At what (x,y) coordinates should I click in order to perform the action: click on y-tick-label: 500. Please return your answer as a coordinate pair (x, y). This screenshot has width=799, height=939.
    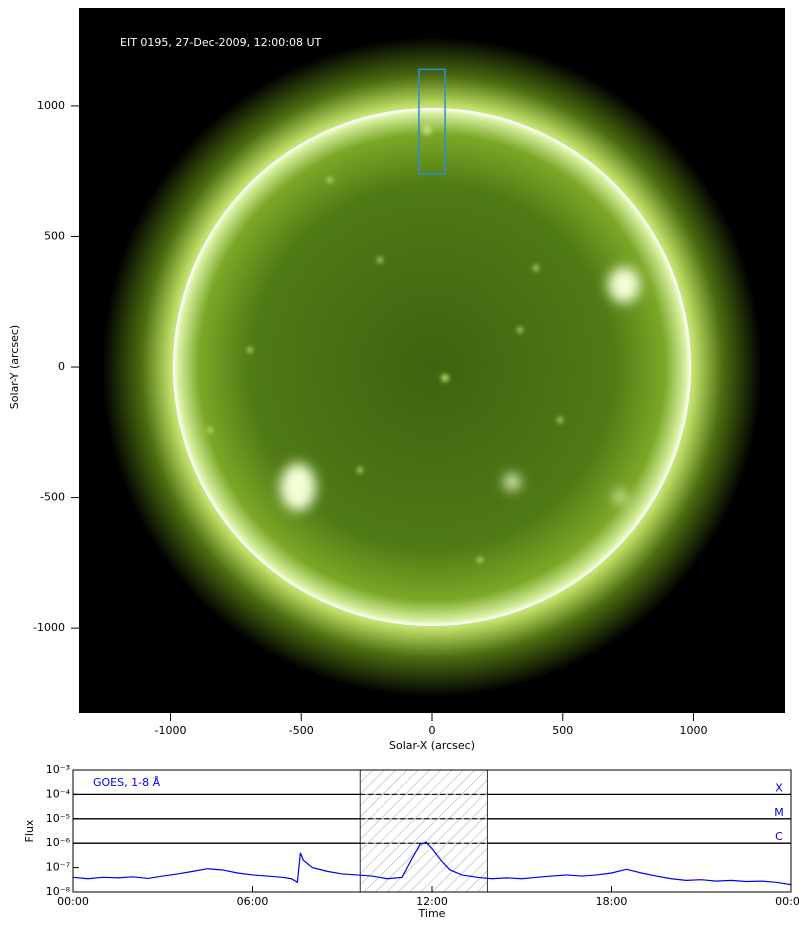
    Looking at the image, I should click on (54, 235).